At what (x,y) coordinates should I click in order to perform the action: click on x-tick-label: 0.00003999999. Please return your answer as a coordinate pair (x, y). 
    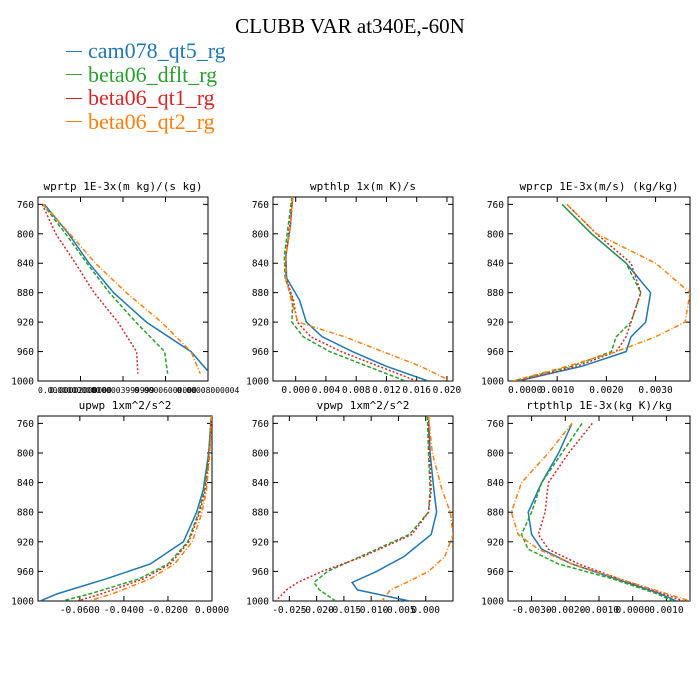
    Looking at the image, I should click on (123, 390).